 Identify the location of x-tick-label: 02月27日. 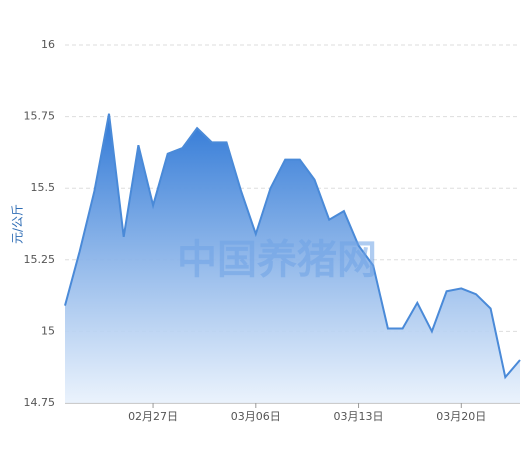
(153, 416).